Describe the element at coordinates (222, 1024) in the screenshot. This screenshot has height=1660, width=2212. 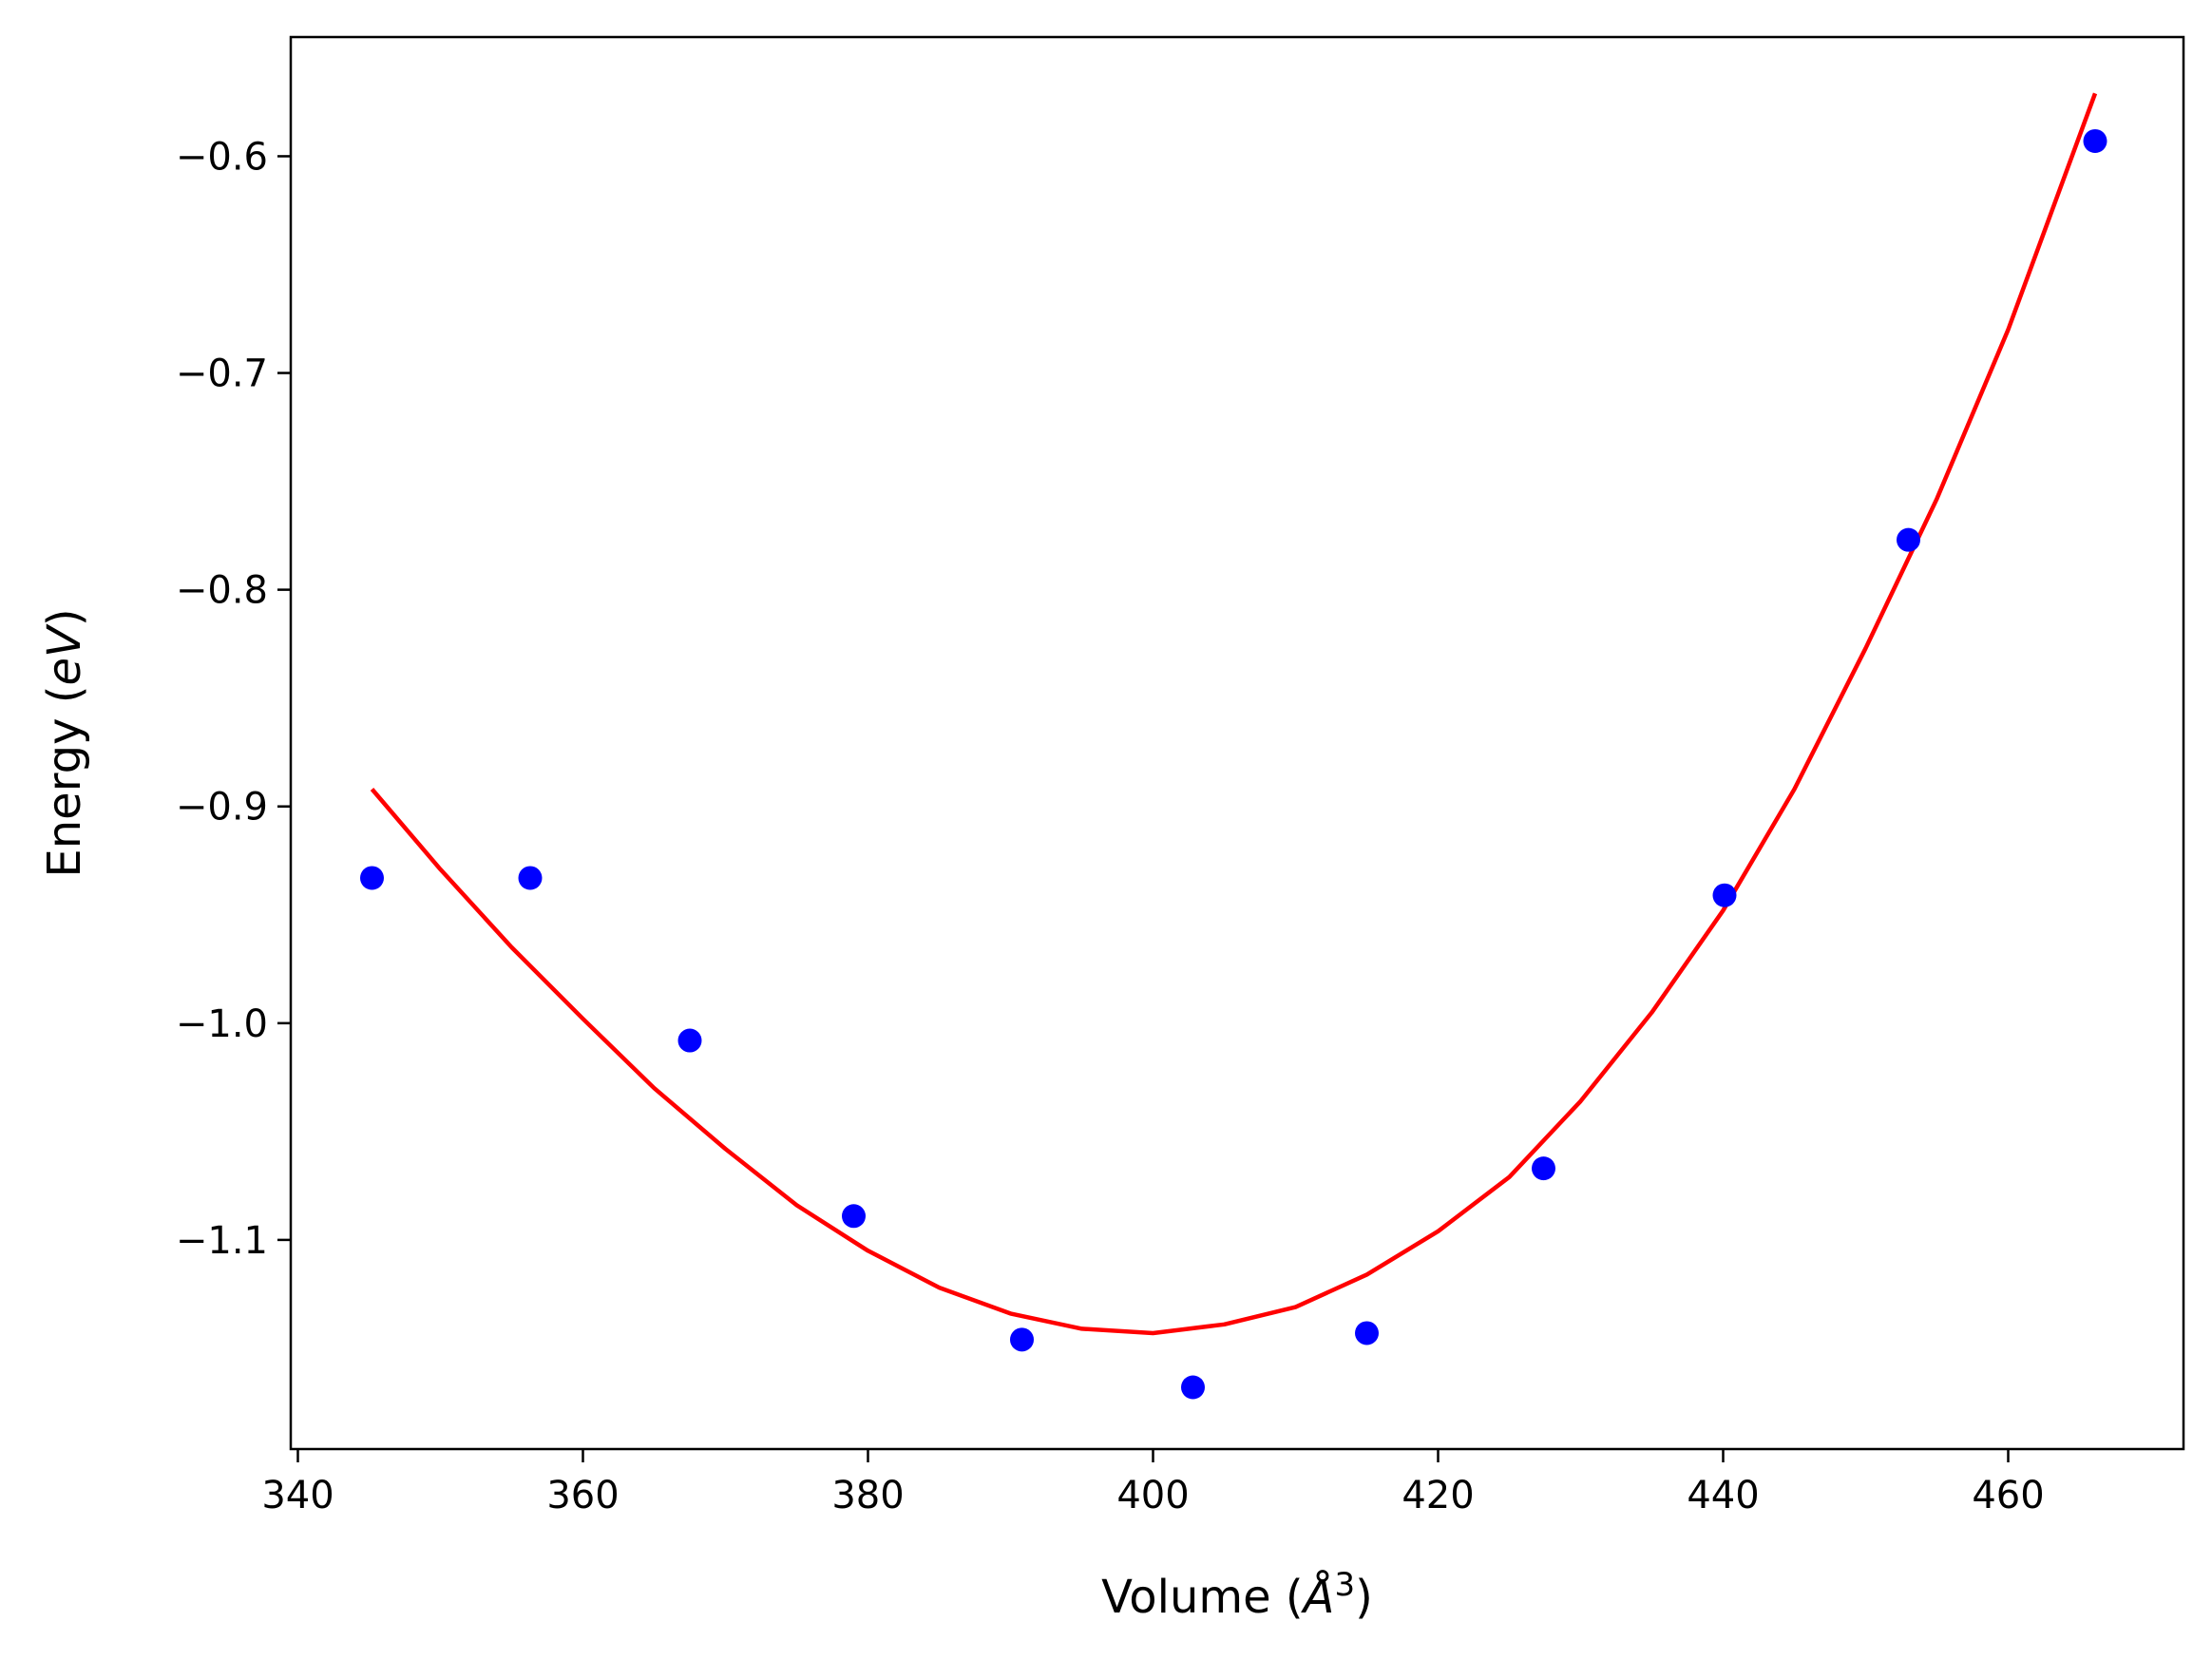
I see `y-tick-label: −1.0` at that location.